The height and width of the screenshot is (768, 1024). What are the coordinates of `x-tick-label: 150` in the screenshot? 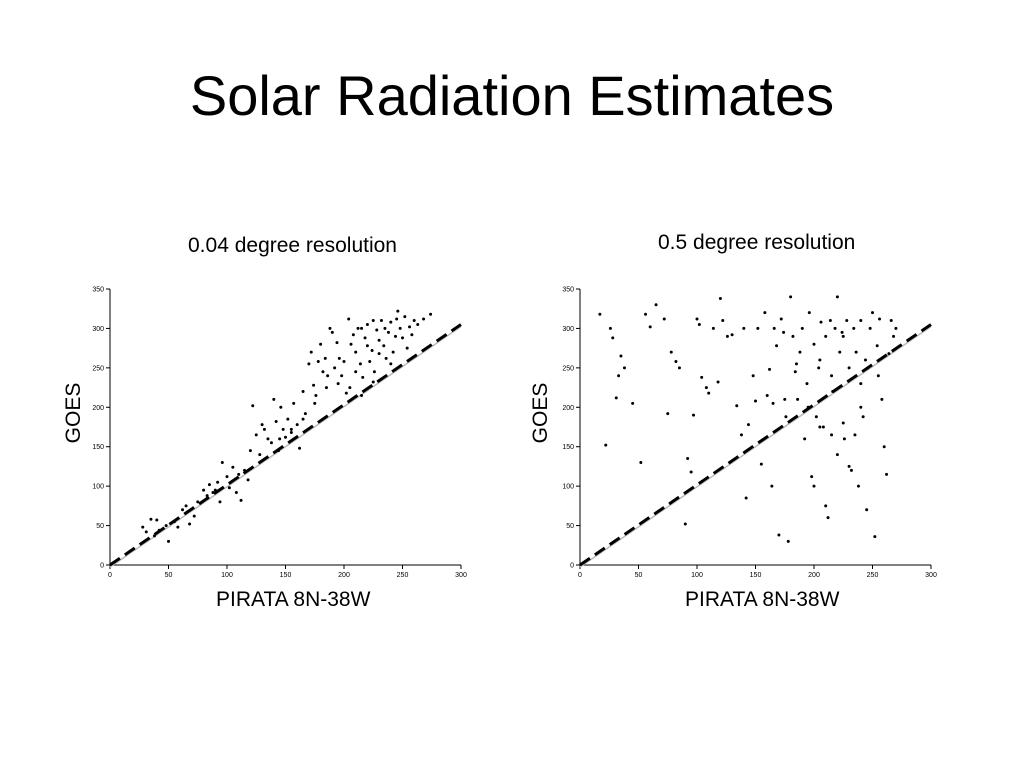 It's located at (756, 575).